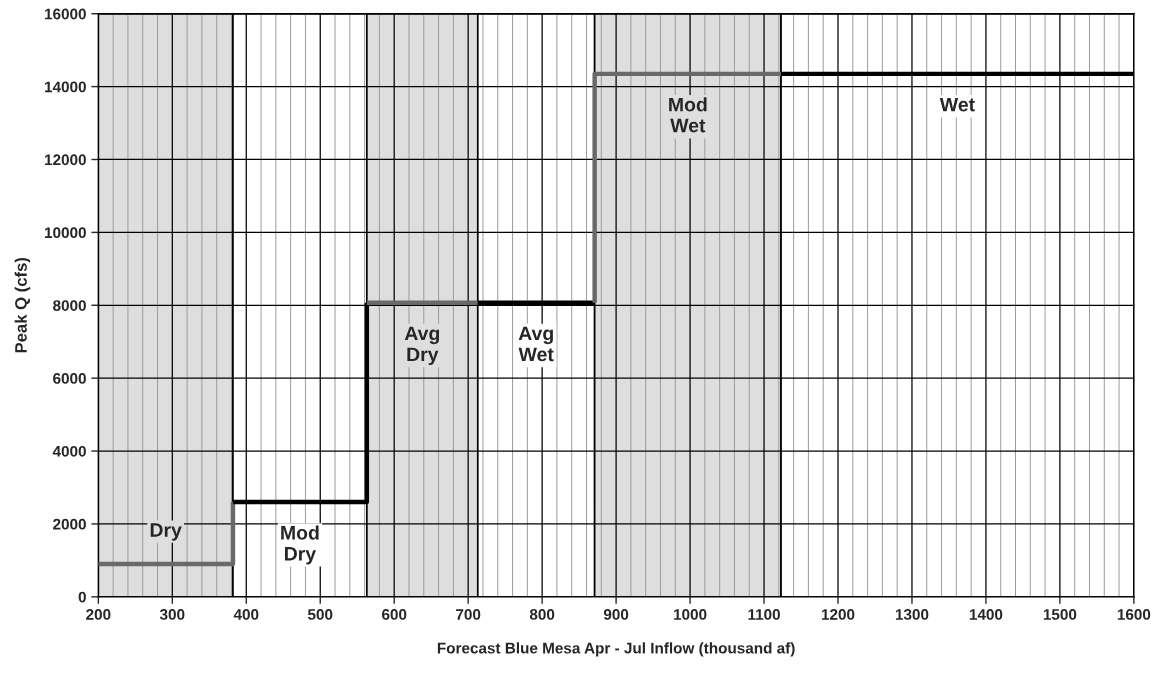 The height and width of the screenshot is (686, 1157). I want to click on x-tick-label: 1600, so click(1134, 614).